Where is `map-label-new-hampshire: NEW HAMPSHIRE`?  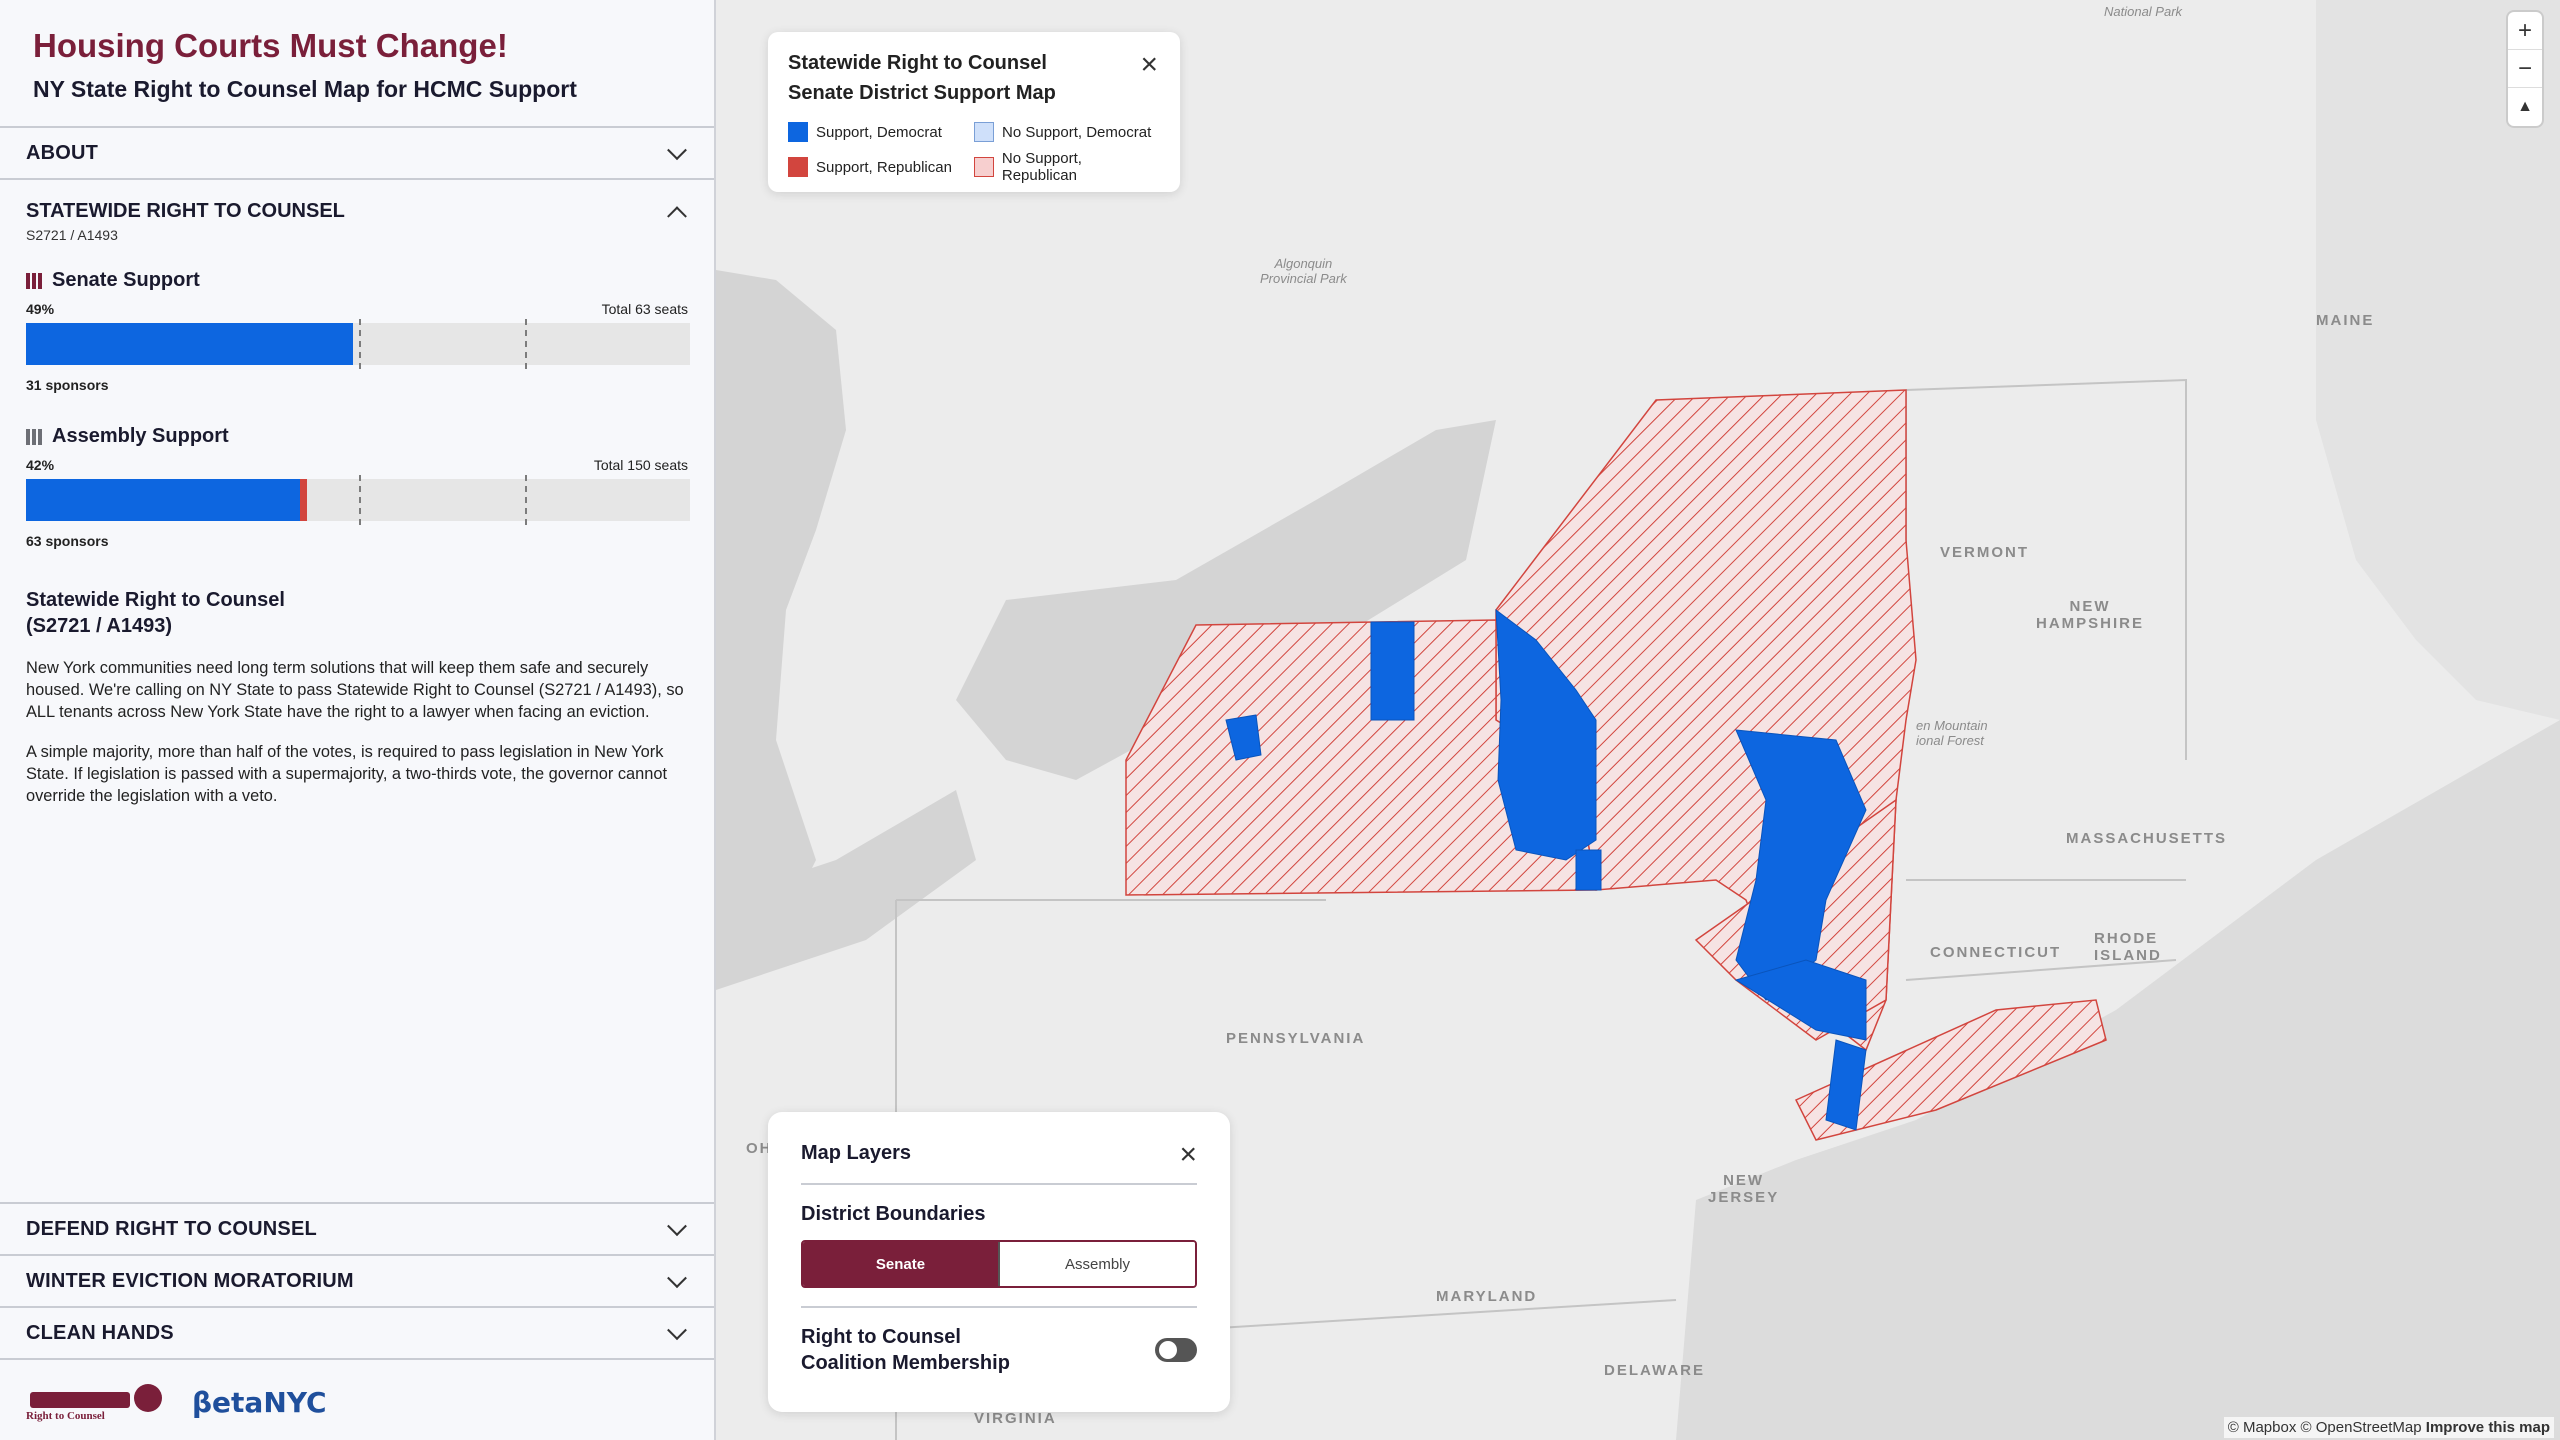 map-label-new-hampshire: NEW HAMPSHIRE is located at coordinates (2090, 615).